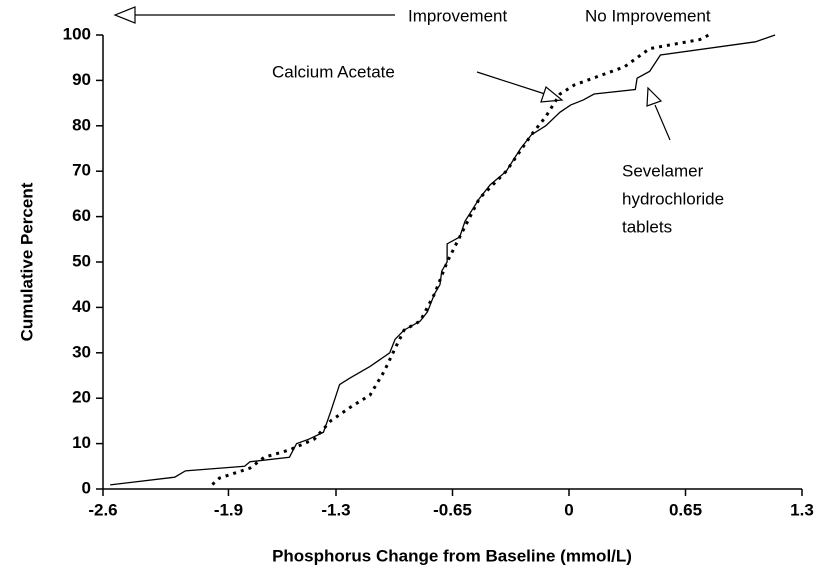 This screenshot has height=570, width=819. Describe the element at coordinates (520, 87) in the screenshot. I see `calcium-arrow` at that location.